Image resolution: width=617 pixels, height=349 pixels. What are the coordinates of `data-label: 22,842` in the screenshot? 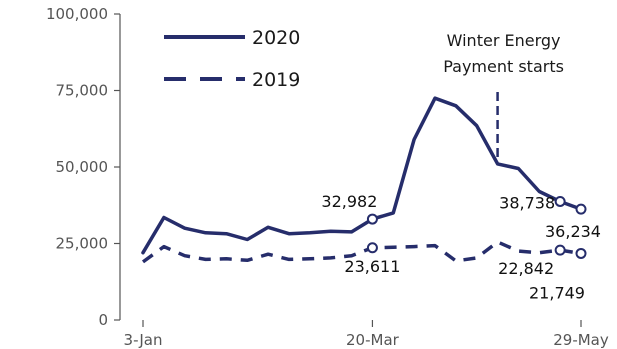 It's located at (526, 268).